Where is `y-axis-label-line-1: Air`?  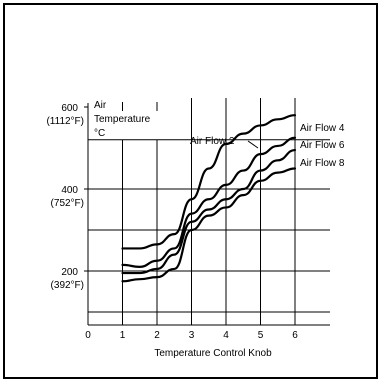 y-axis-label-line-1: Air is located at coordinates (100, 105).